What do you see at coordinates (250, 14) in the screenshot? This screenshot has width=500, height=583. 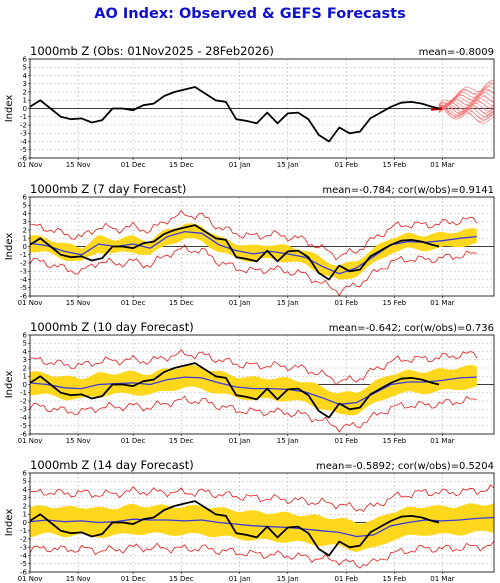 I see `page-title: AO Index: Observed & GEFS Forecasts` at bounding box center [250, 14].